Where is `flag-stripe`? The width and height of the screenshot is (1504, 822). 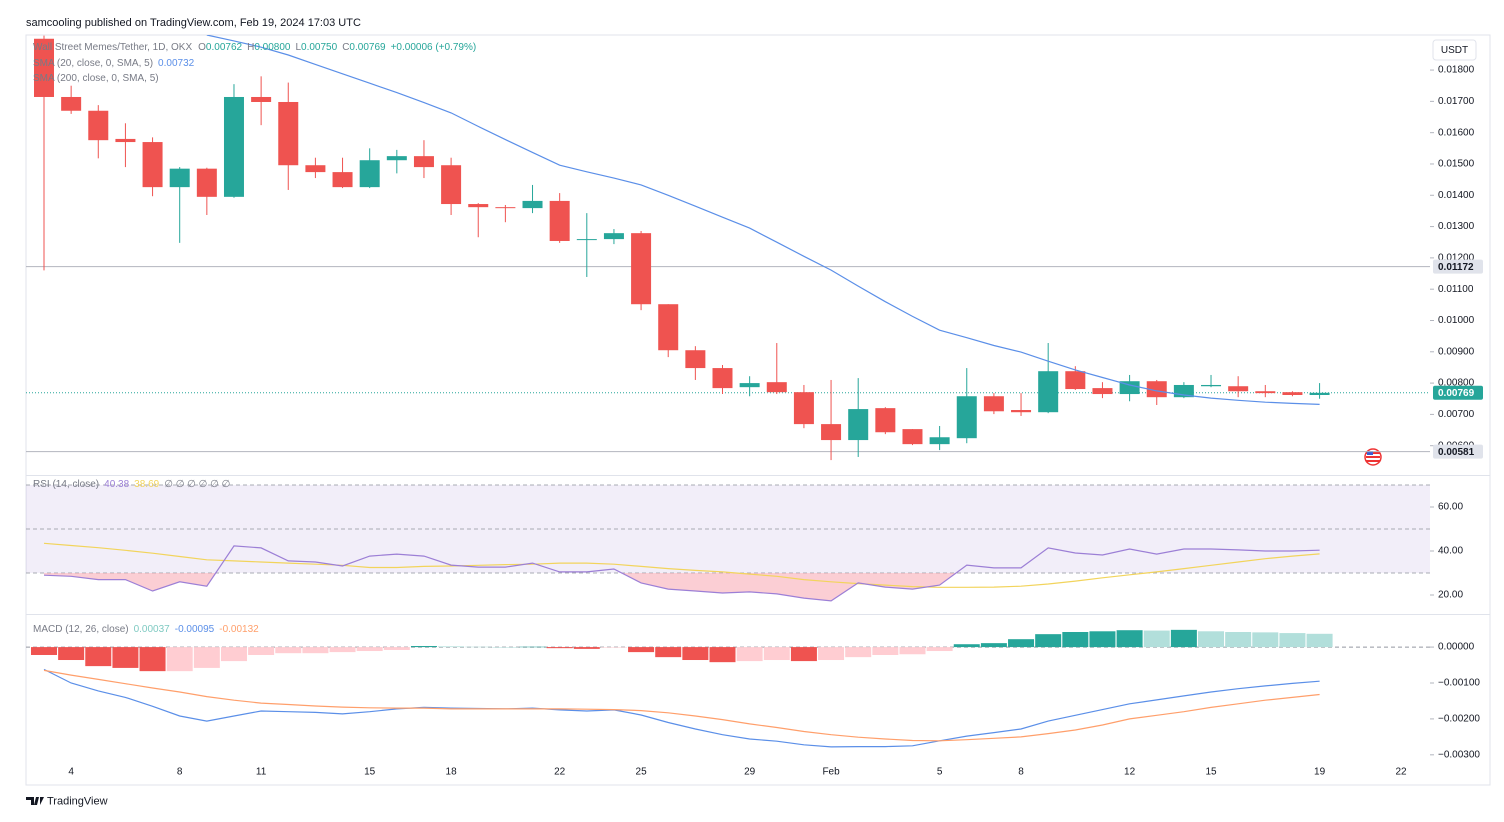 flag-stripe is located at coordinates (1373, 457).